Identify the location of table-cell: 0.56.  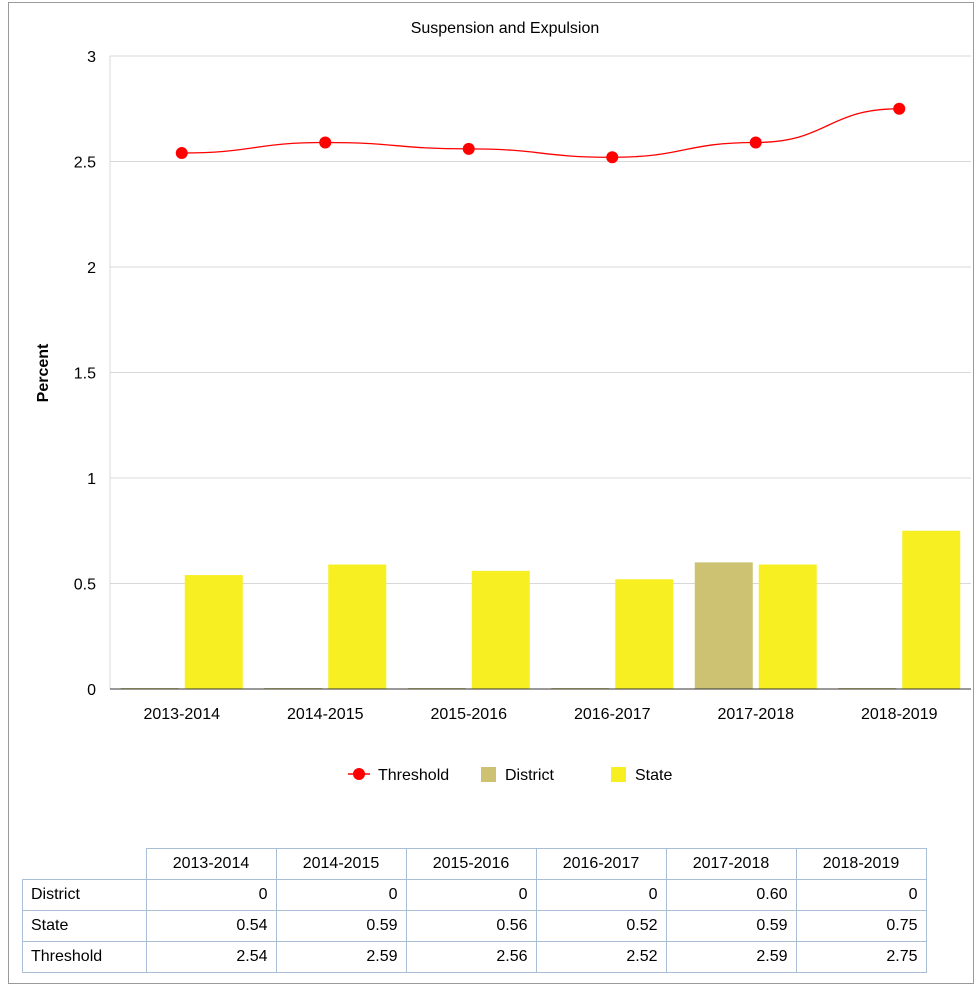
(471, 926).